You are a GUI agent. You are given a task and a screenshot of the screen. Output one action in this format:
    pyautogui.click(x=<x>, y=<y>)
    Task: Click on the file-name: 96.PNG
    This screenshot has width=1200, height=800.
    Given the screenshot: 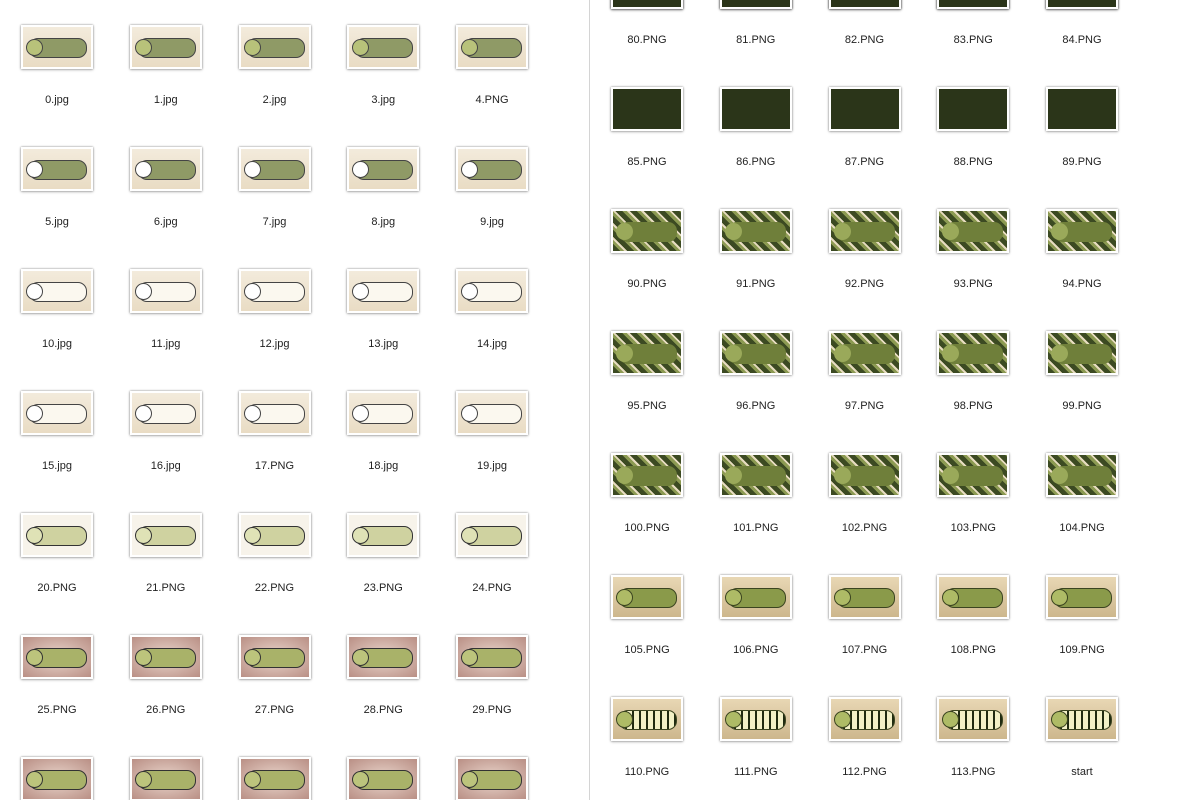 What is the action you would take?
    pyautogui.click(x=756, y=406)
    